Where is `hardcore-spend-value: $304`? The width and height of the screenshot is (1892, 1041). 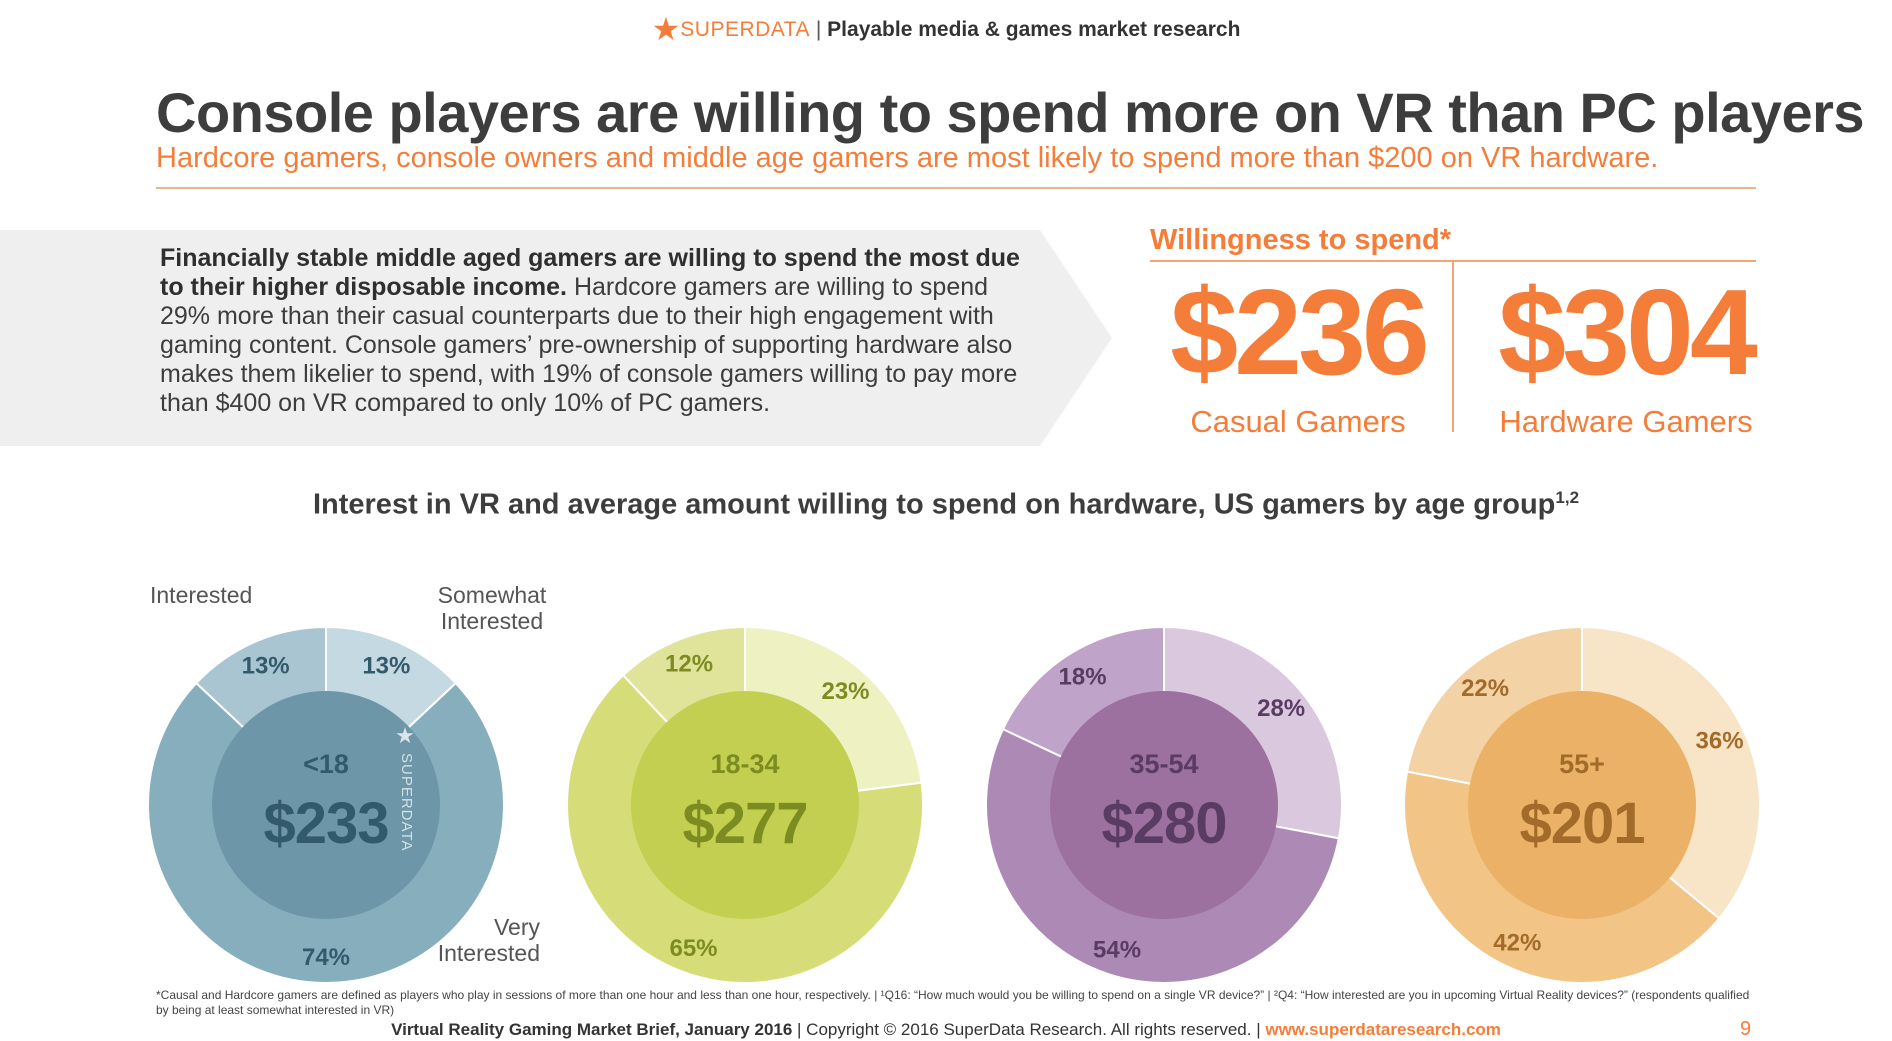
hardcore-spend-value: $304 is located at coordinates (1627, 332).